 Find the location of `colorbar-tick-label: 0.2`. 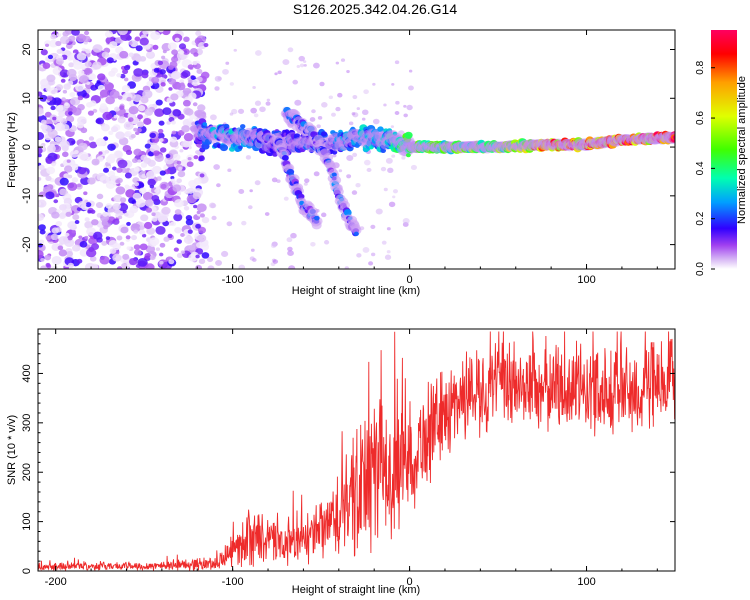

colorbar-tick-label: 0.2 is located at coordinates (700, 218).